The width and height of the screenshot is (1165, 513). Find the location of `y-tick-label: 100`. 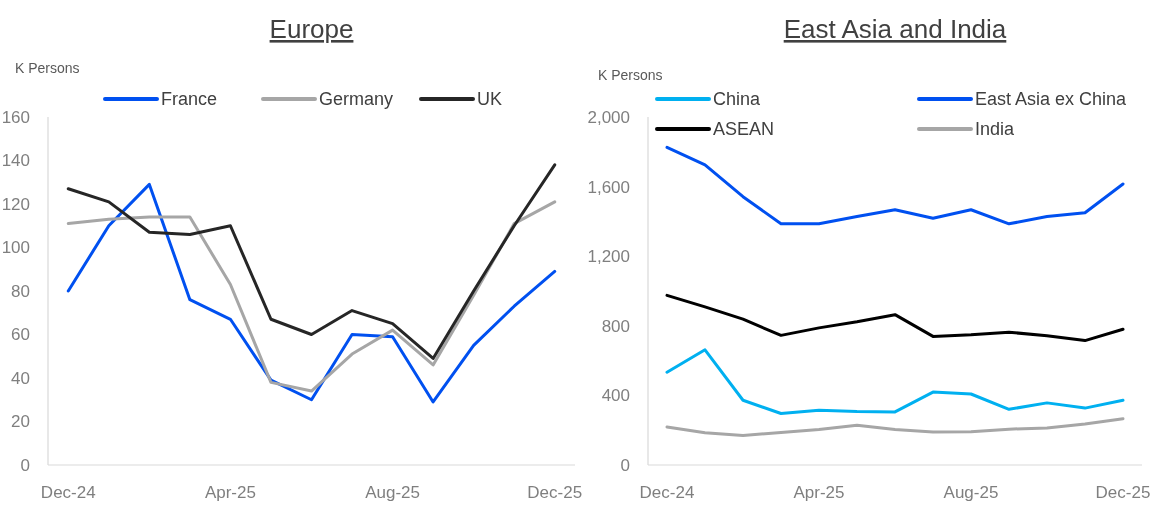

y-tick-label: 100 is located at coordinates (15, 248).